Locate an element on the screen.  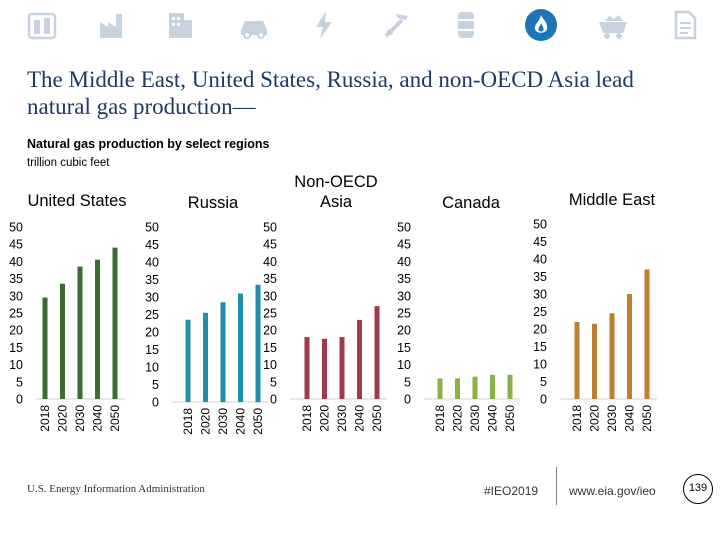
page-number: 139 is located at coordinates (698, 489).